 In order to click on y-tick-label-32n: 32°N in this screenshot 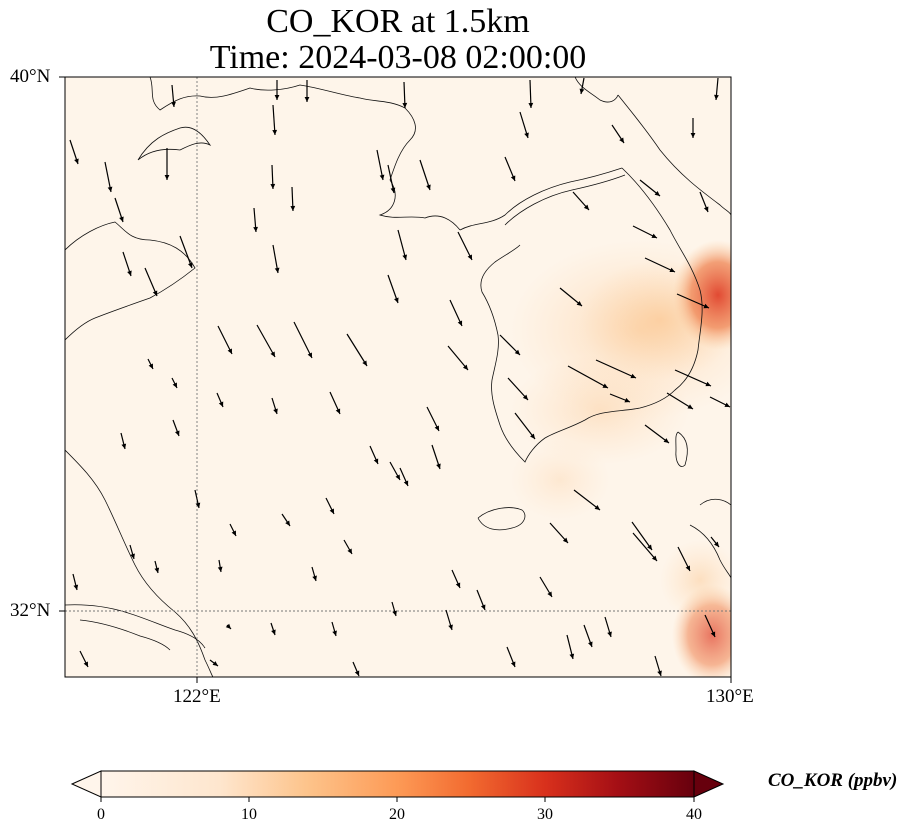, I will do `click(30, 610)`.